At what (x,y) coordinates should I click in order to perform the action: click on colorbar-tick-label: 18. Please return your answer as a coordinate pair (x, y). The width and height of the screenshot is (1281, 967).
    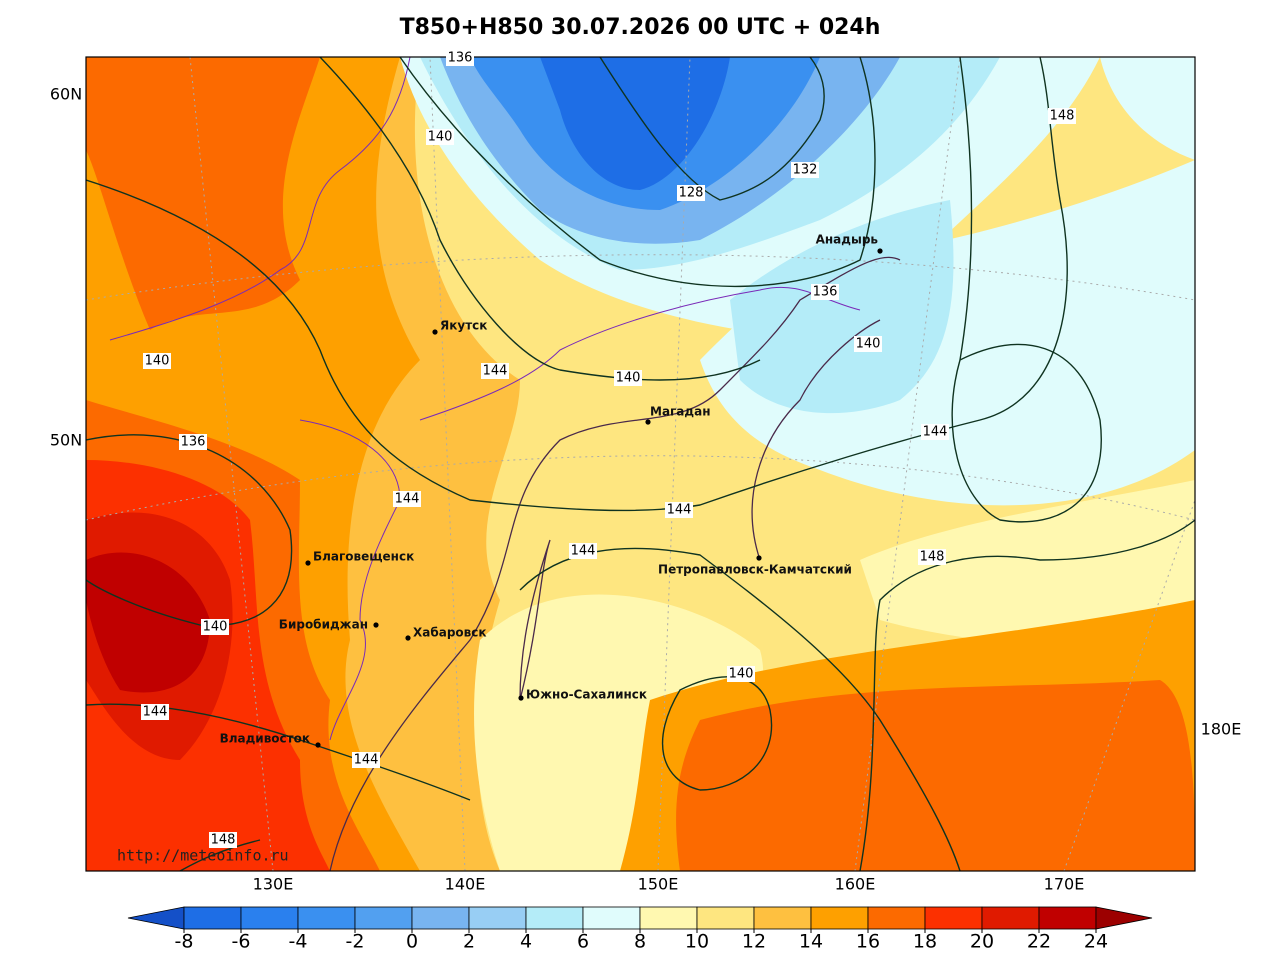
    Looking at the image, I should click on (925, 942).